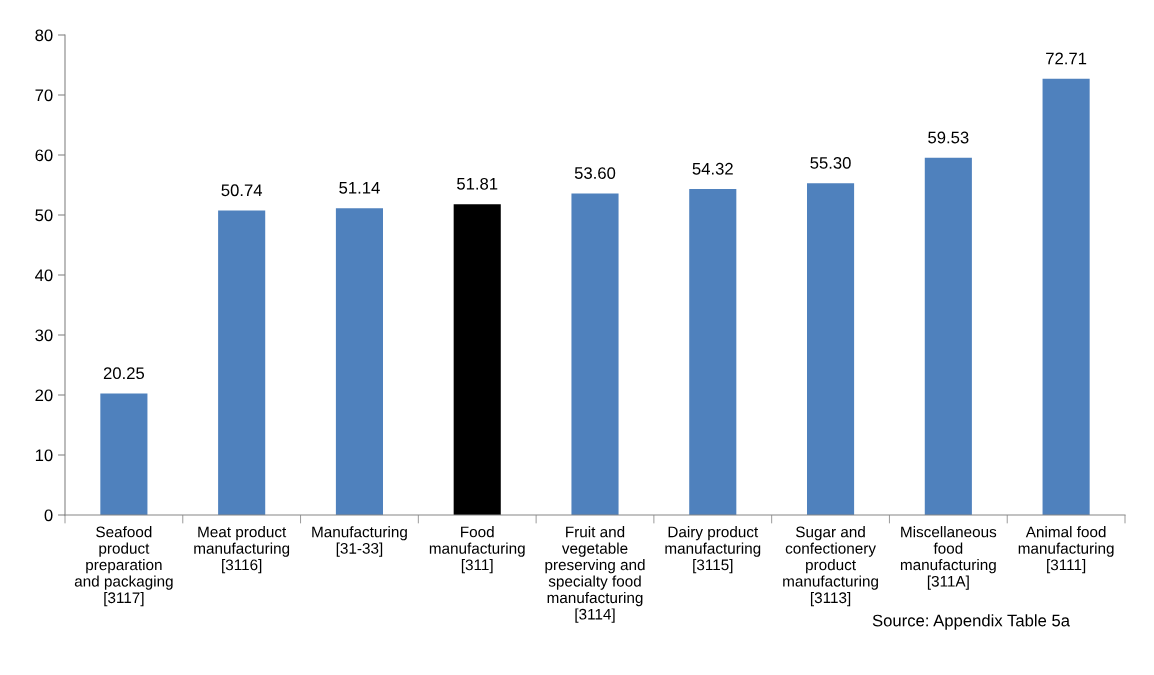 The width and height of the screenshot is (1154, 675). What do you see at coordinates (948, 558) in the screenshot?
I see `x-tick-label: Miscellaneous food manufacturing [311A]` at bounding box center [948, 558].